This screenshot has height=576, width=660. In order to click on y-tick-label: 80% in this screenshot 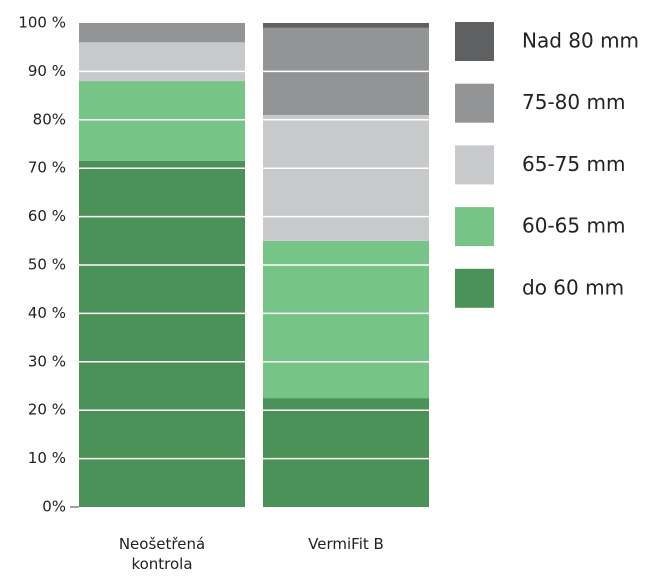, I will do `click(49, 119)`.